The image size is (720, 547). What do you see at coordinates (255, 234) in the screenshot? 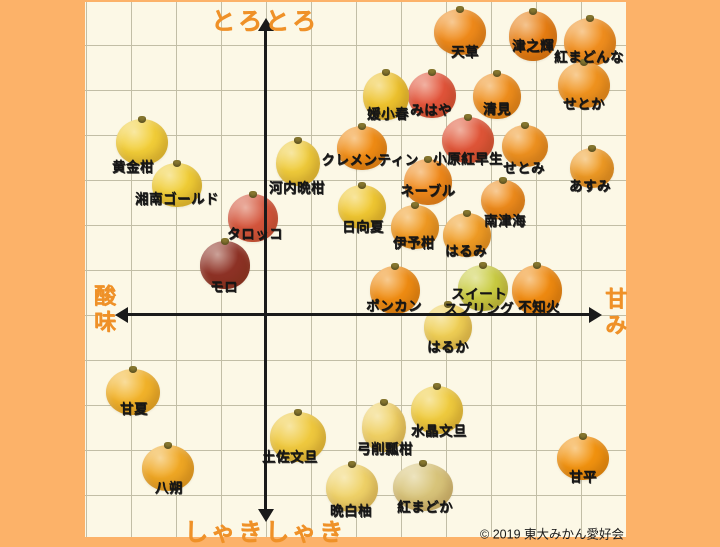
I see `fruit-label-タロッコ: タロッコ` at bounding box center [255, 234].